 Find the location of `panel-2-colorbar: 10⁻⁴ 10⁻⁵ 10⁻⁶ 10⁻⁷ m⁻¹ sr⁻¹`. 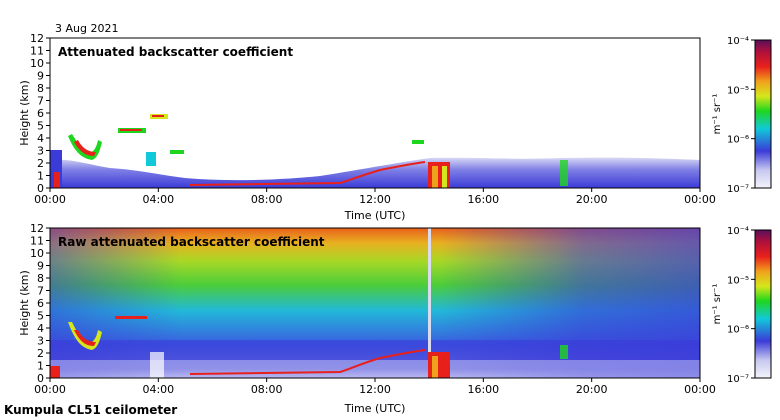

panel-2-colorbar: 10⁻⁴ 10⁻⁵ 10⁻⁶ 10⁻⁷ m⁻¹ sr⁻¹ is located at coordinates (742, 305).